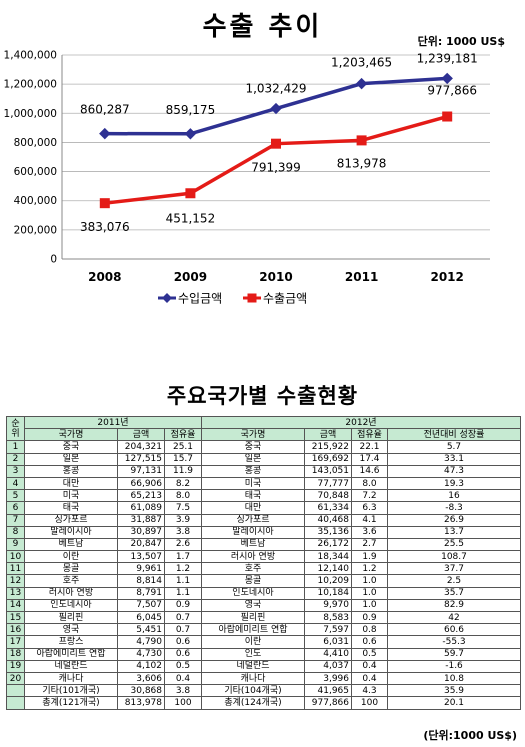  I want to click on table-cell: 4, so click(15, 483).